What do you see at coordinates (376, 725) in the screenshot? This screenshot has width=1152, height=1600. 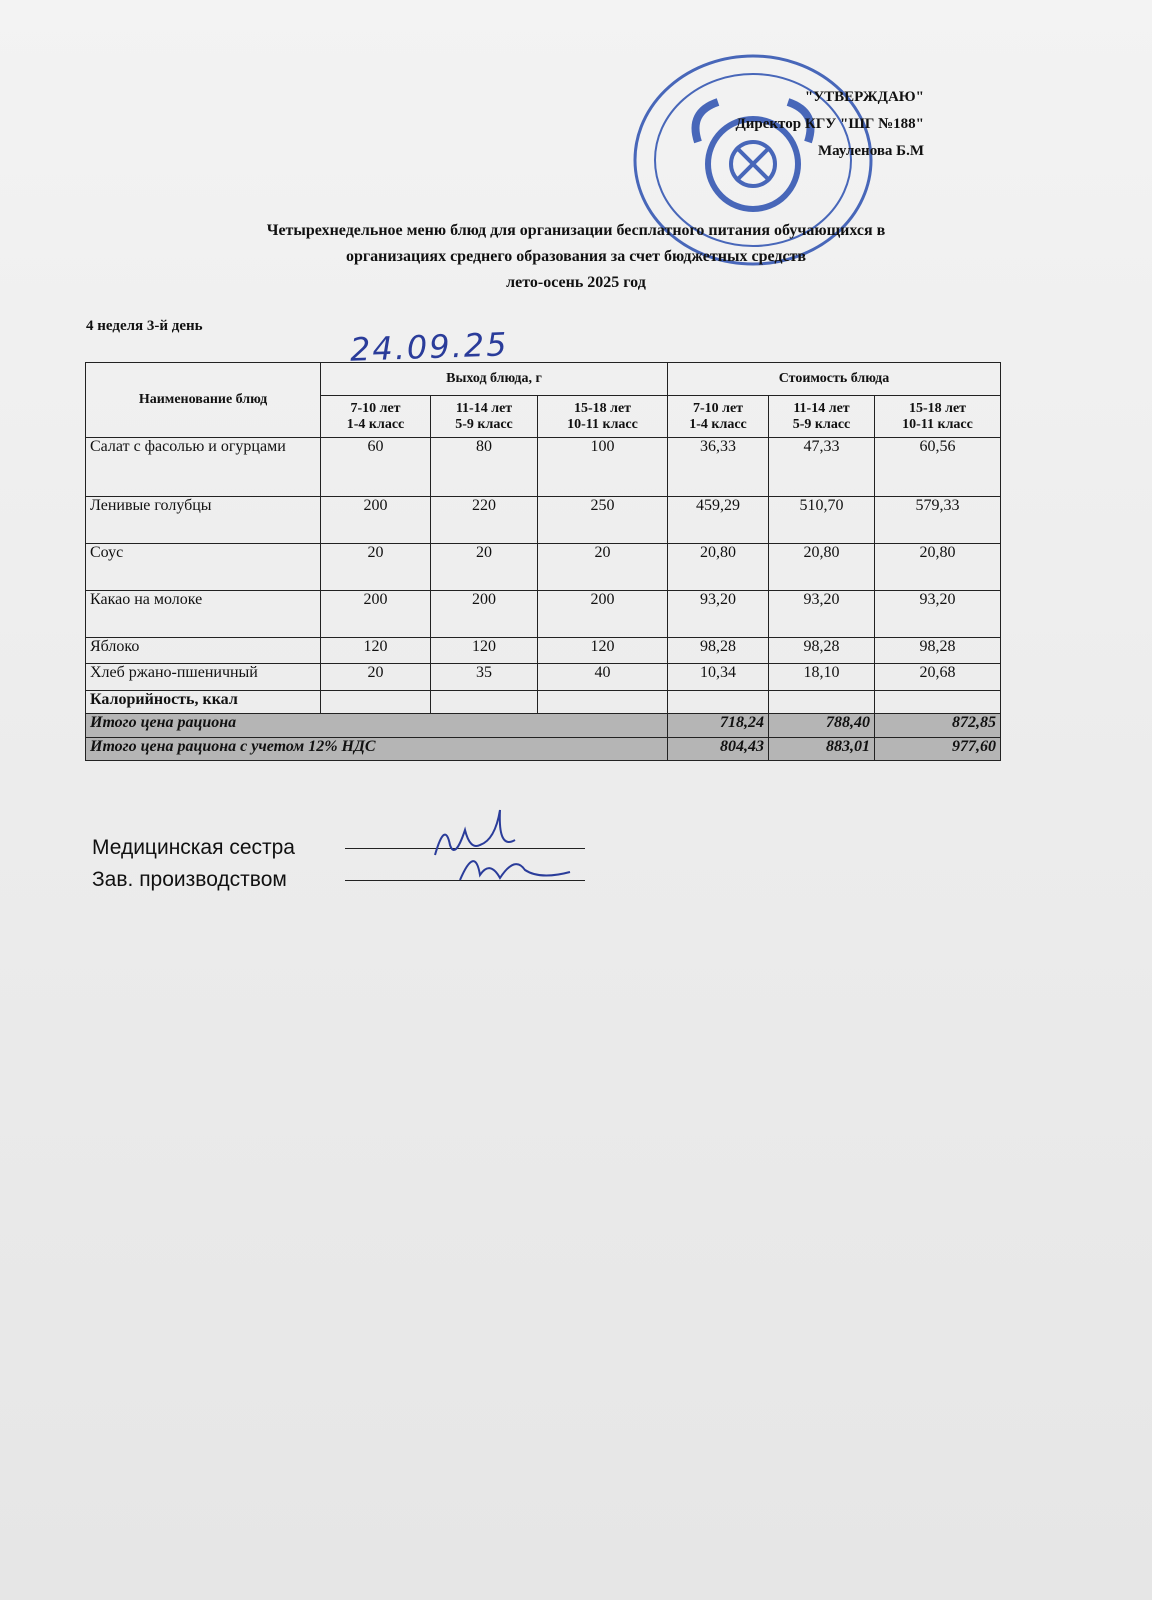 I see `total-label: Итого цена рациона` at bounding box center [376, 725].